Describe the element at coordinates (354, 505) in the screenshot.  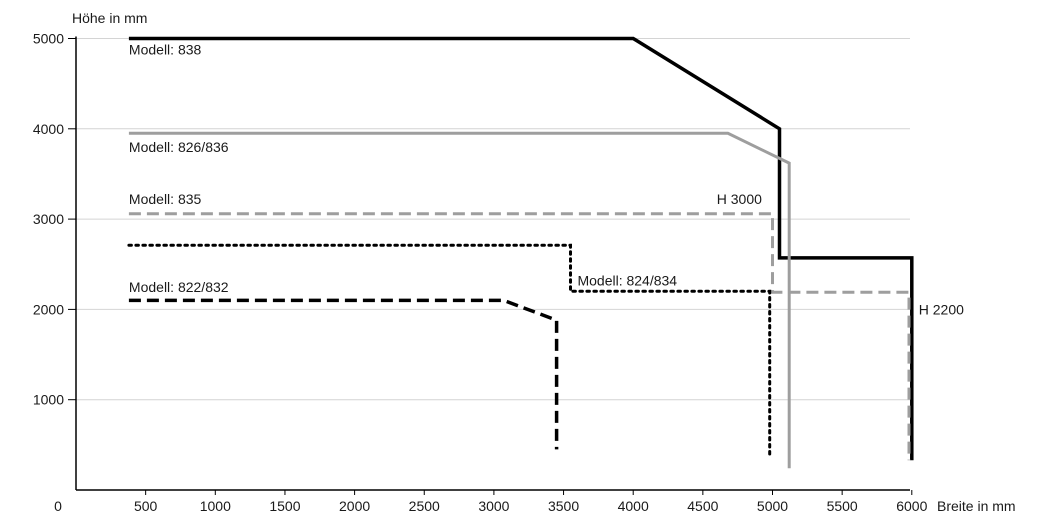
I see `x-tick-label: 2000` at that location.